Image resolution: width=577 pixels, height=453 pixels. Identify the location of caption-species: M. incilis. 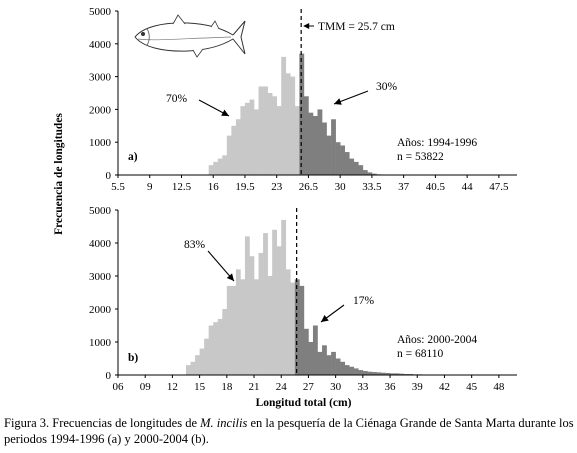
(224, 423).